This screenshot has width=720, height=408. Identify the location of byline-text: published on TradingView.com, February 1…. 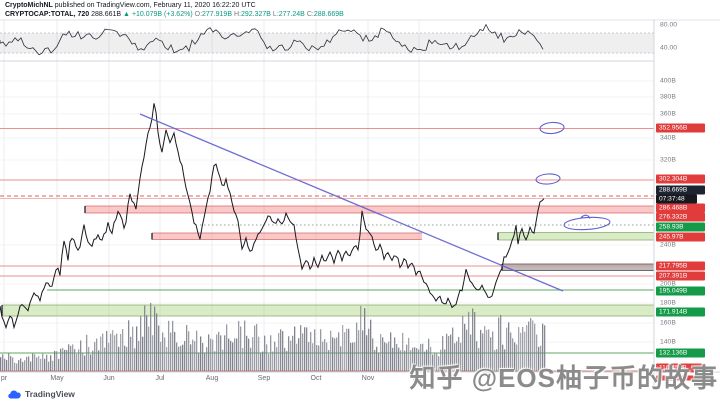
(154, 5).